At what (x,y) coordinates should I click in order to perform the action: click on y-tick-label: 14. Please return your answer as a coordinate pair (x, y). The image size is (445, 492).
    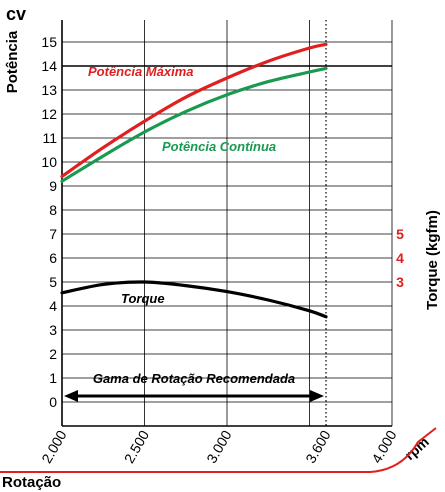
    Looking at the image, I should click on (49, 66).